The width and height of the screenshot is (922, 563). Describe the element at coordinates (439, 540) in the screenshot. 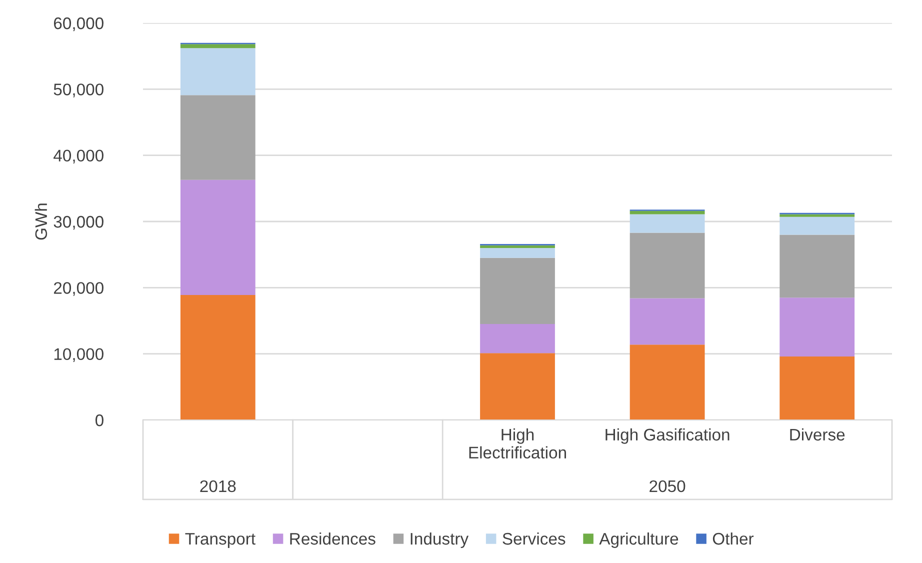

I see `legend-label: Industry` at that location.